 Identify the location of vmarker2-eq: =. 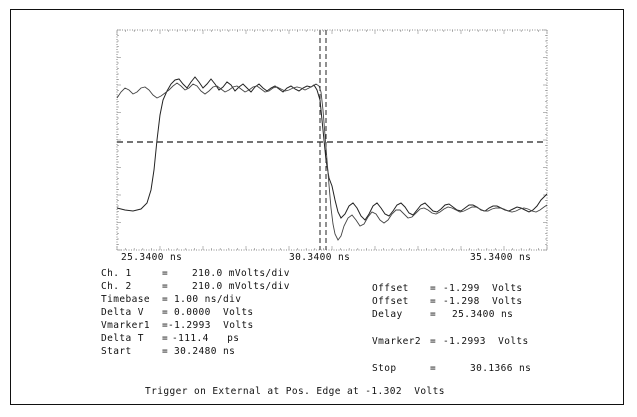
(433, 341).